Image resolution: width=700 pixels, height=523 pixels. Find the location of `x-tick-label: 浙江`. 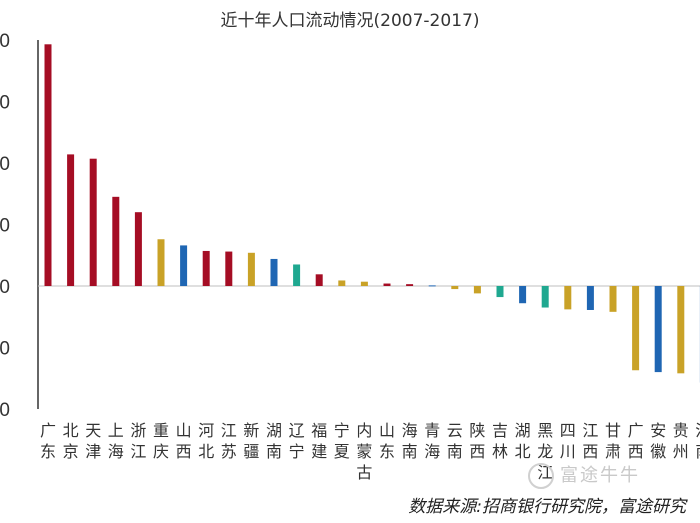

x-tick-label: 浙江 is located at coordinates (138, 441).